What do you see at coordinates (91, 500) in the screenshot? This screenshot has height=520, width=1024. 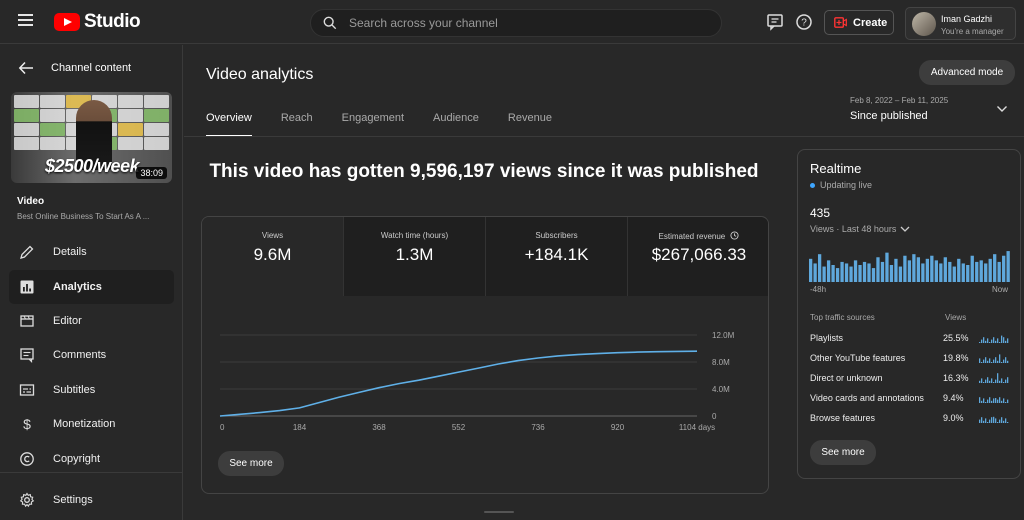 I see `sidebar-item-settings: Settings` at bounding box center [91, 500].